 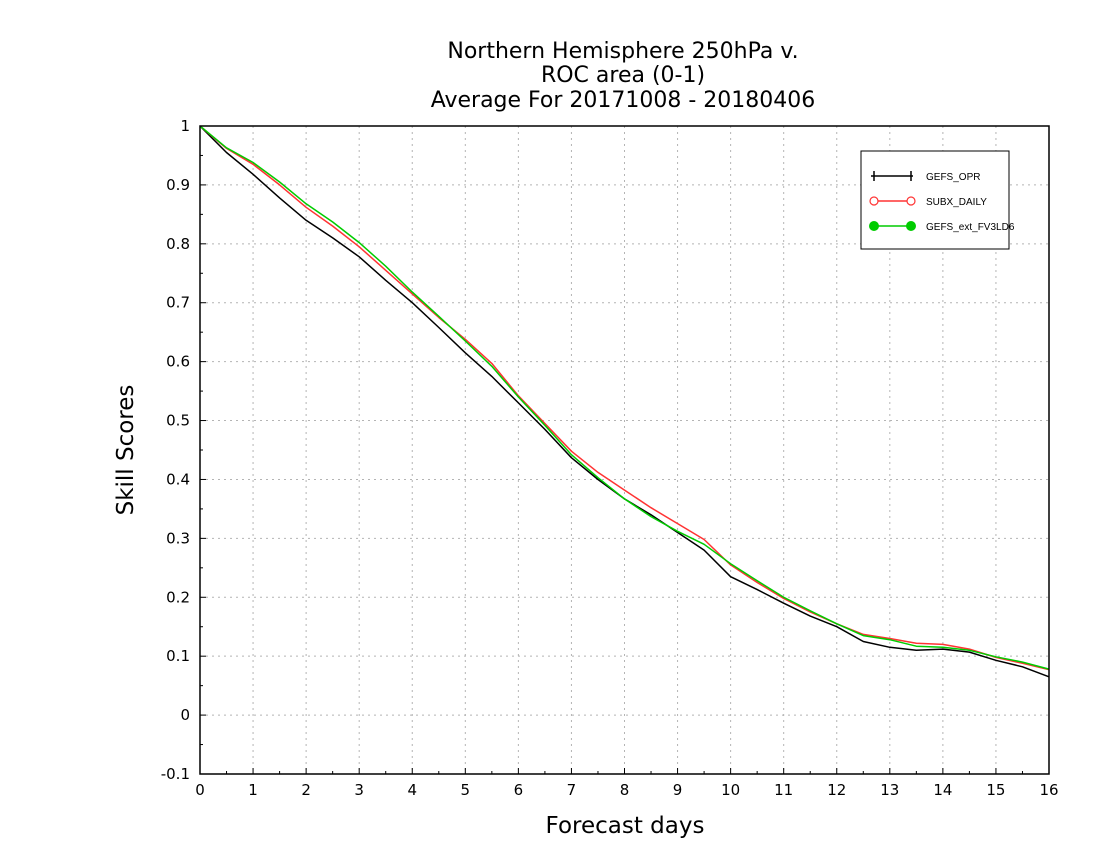 What do you see at coordinates (178, 244) in the screenshot?
I see `y-tick-label: 0.8` at bounding box center [178, 244].